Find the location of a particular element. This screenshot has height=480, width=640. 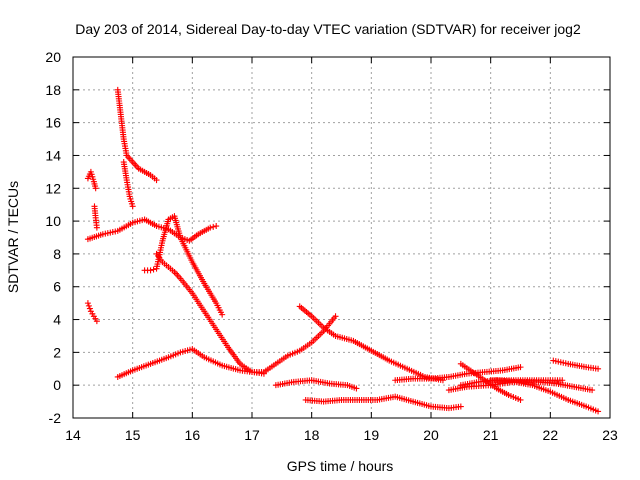

x-tick-label: 16 is located at coordinates (193, 435).